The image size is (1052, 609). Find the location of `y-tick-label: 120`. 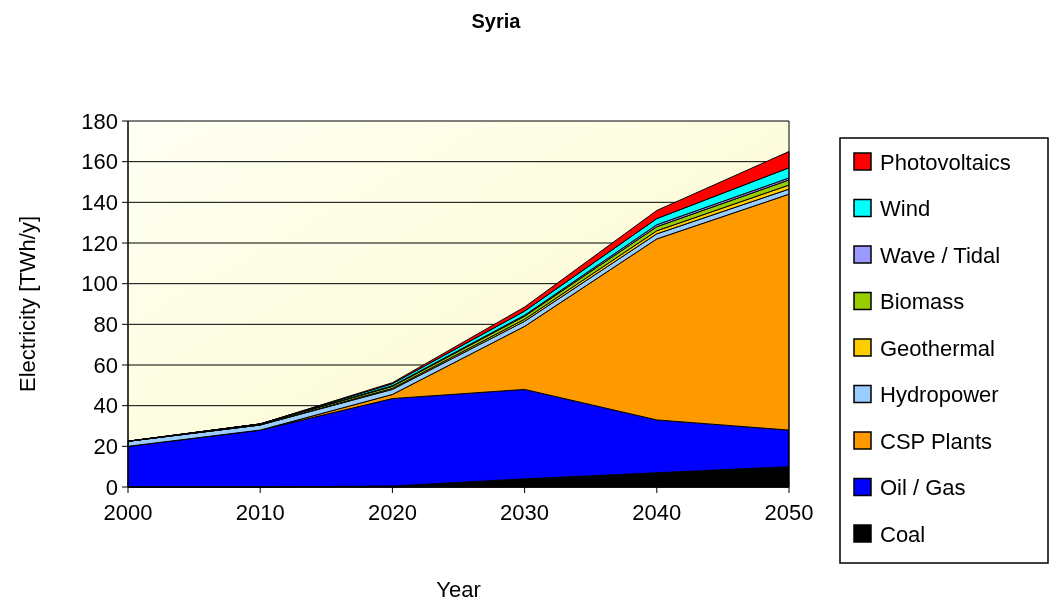

y-tick-label: 120 is located at coordinates (99, 243).